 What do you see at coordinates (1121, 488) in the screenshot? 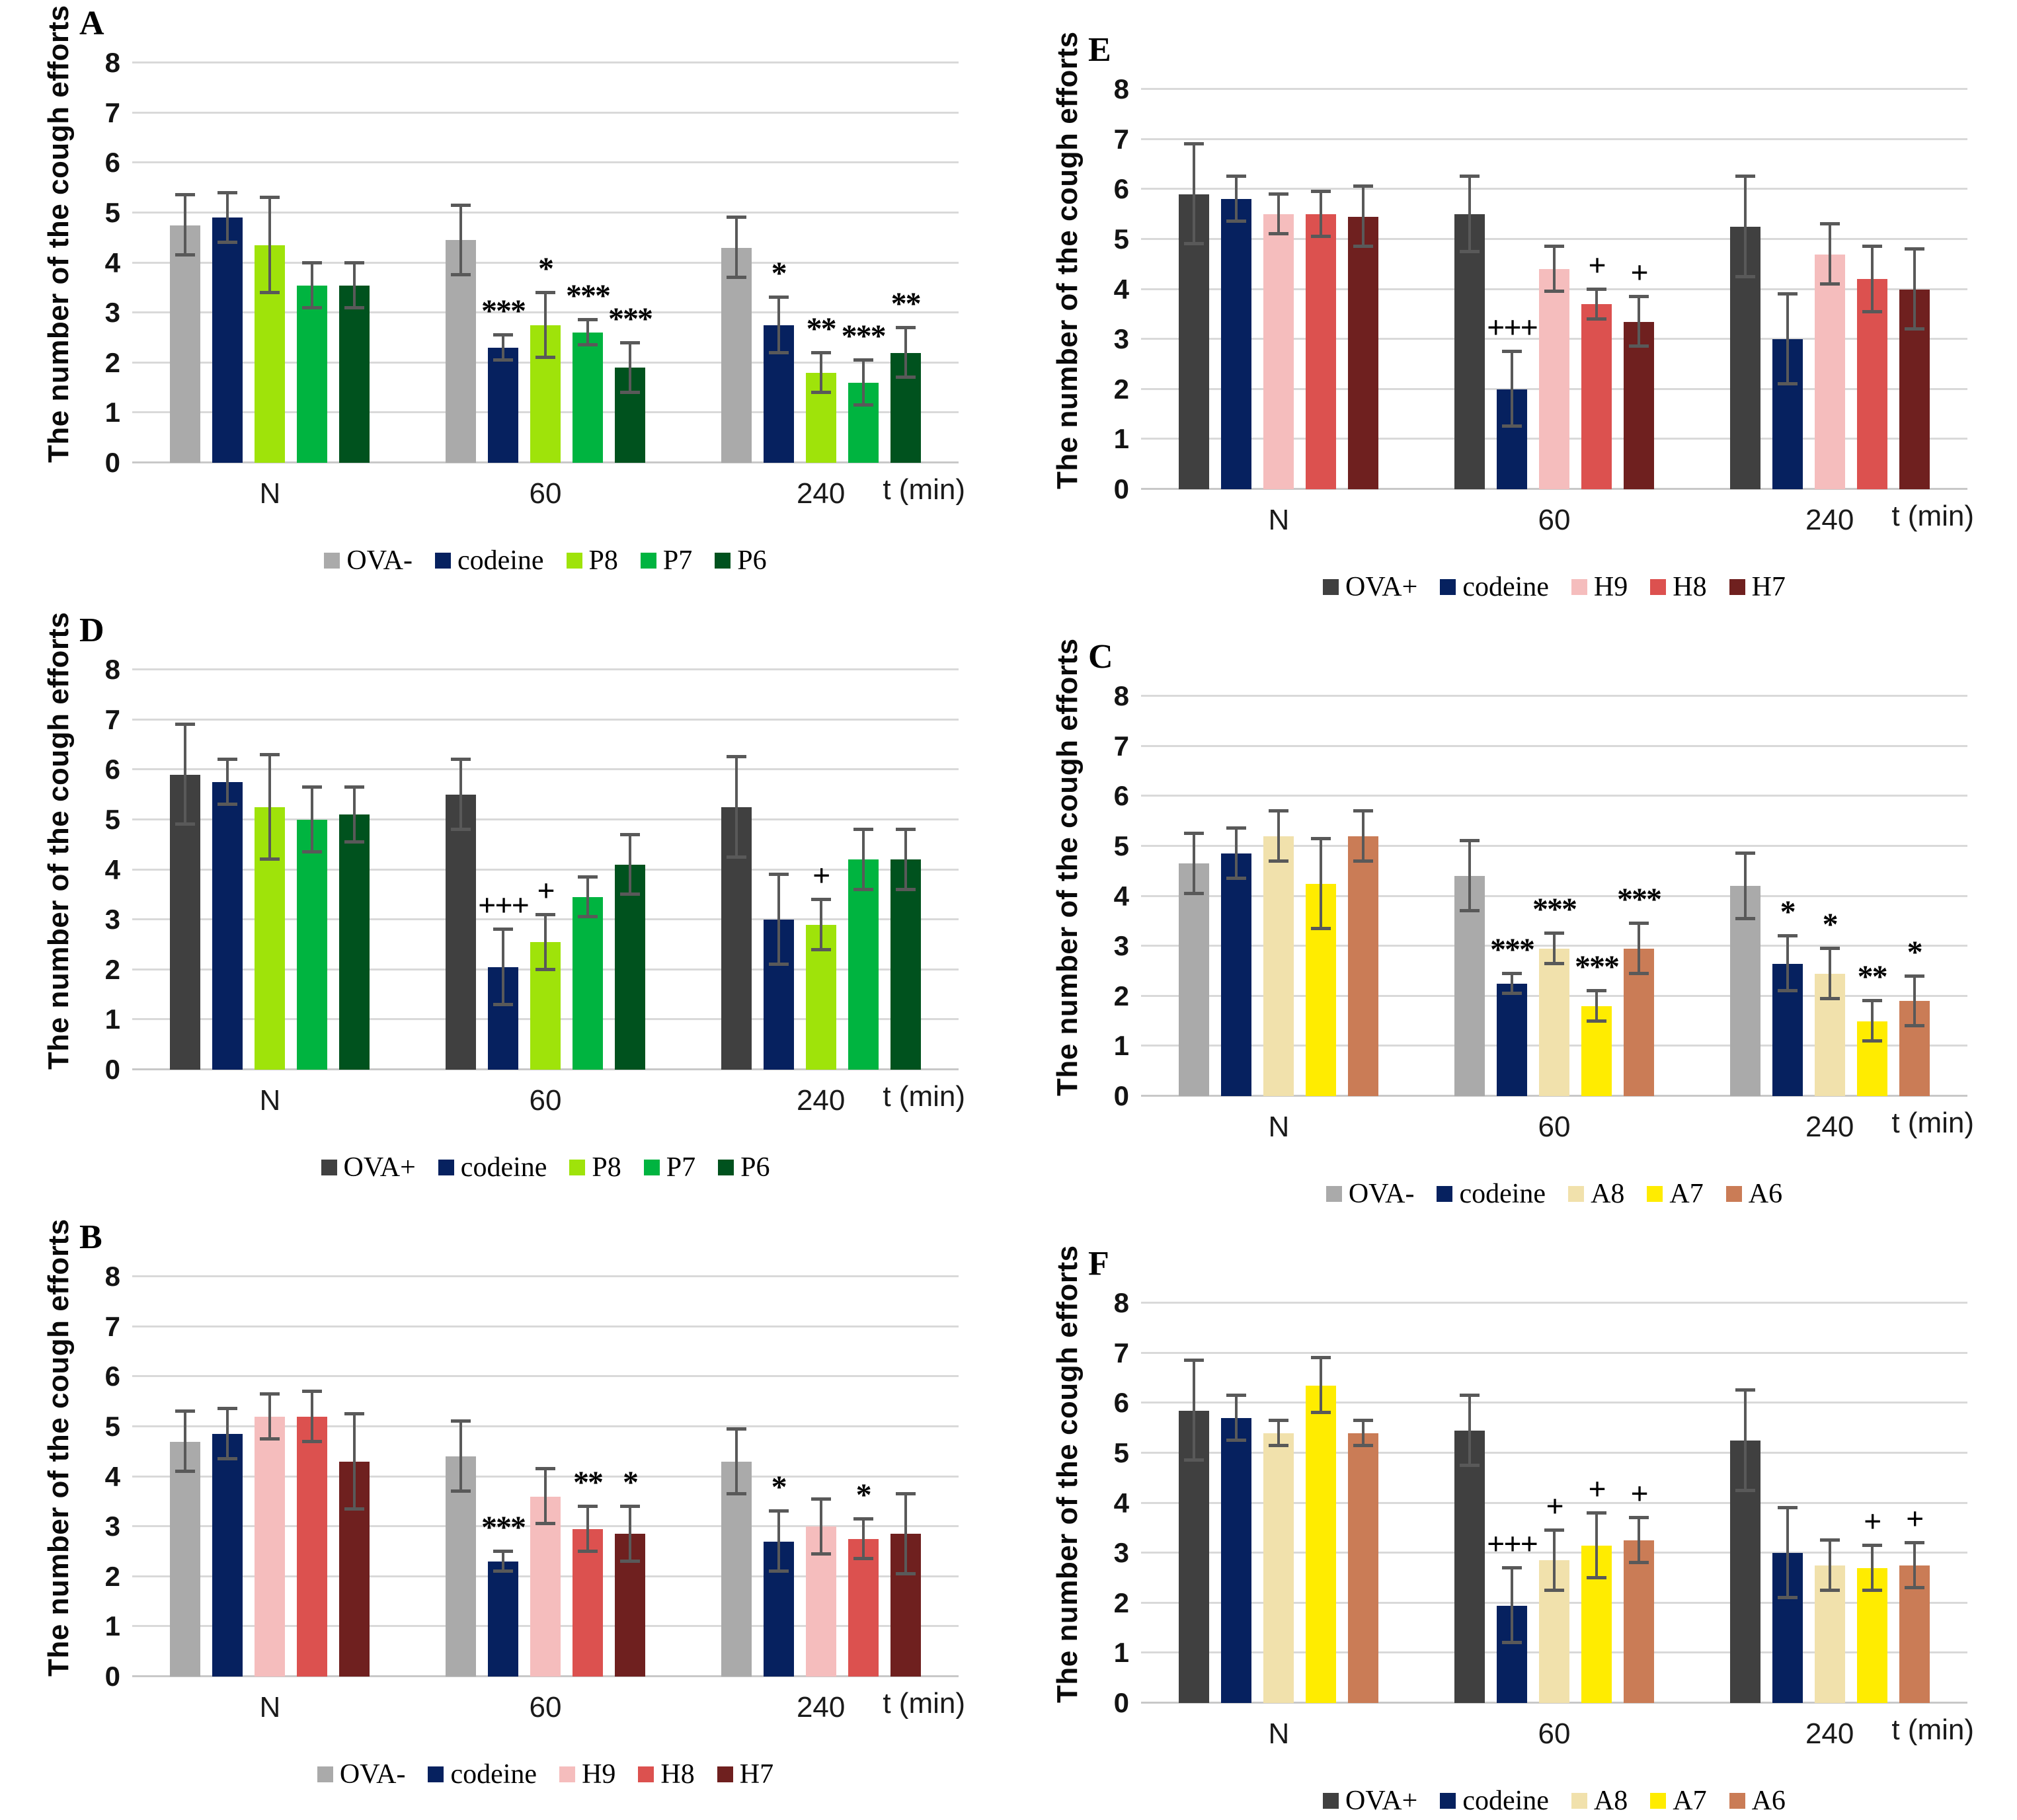
I see `y-tick-label: 0` at bounding box center [1121, 488].